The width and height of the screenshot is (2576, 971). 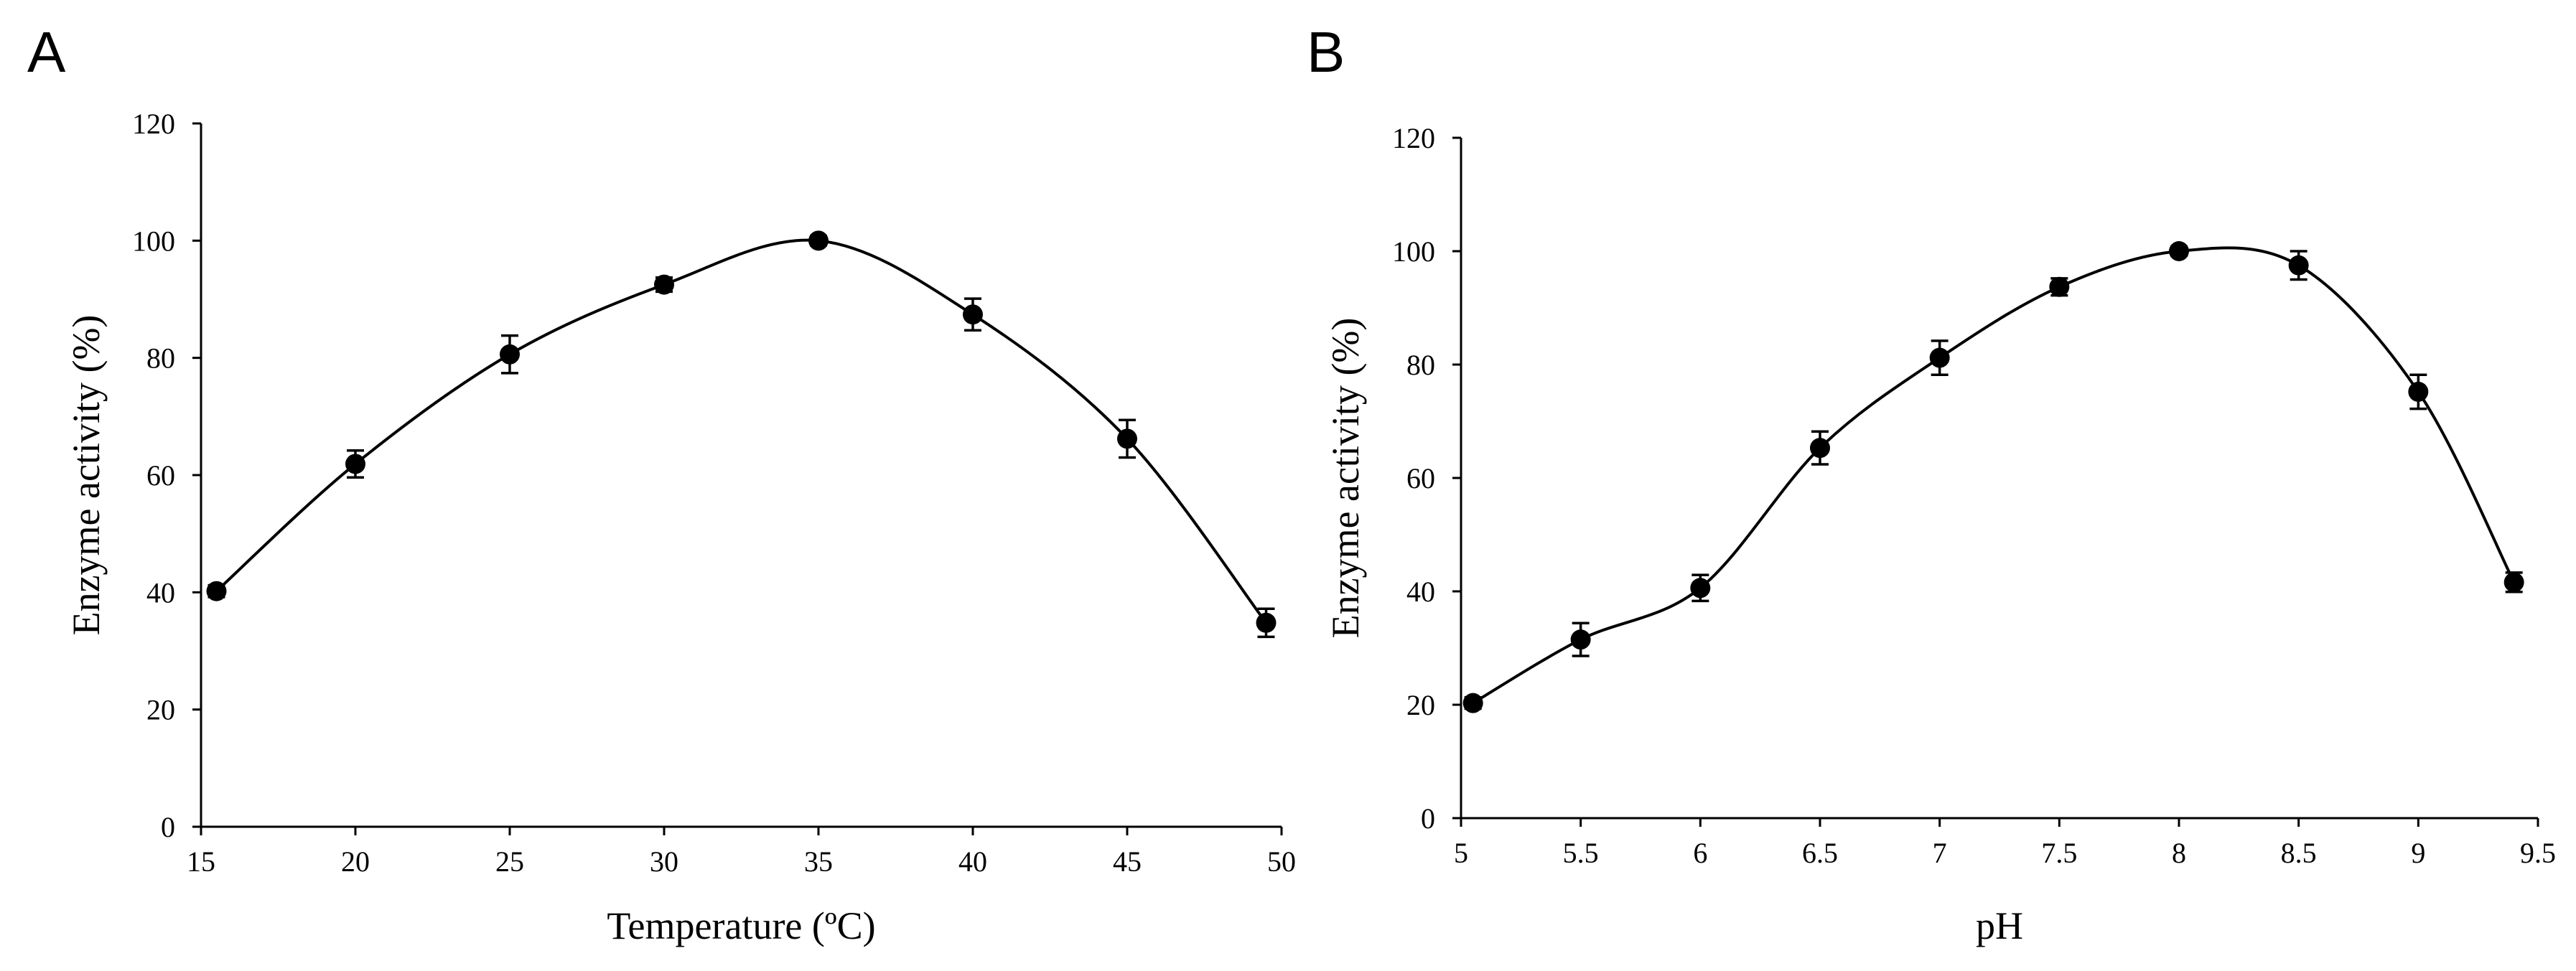 What do you see at coordinates (2538, 853) in the screenshot?
I see `x-tick-label: 9.5` at bounding box center [2538, 853].